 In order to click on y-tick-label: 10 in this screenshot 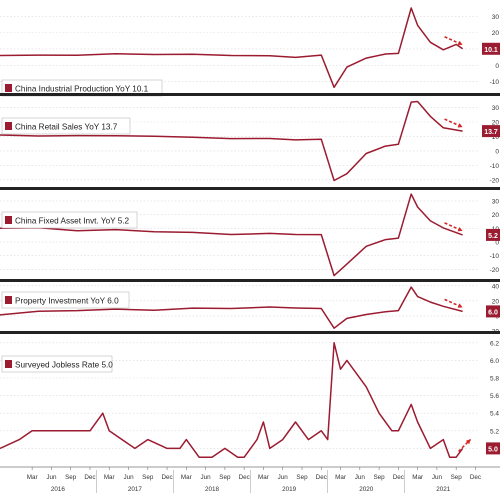, I will do `click(496, 137)`.